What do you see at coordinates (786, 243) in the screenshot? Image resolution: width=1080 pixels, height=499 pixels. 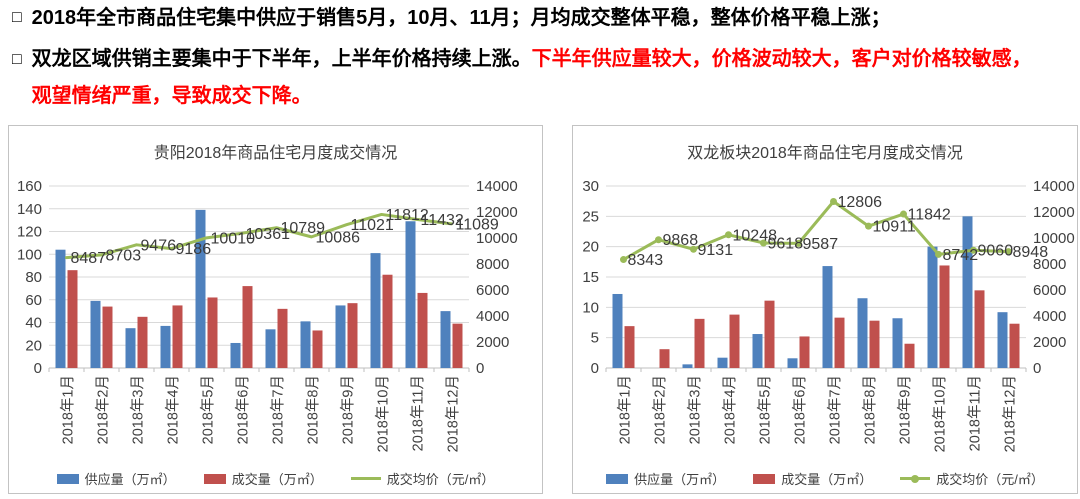 I see `price-data-label: 9618` at bounding box center [786, 243].